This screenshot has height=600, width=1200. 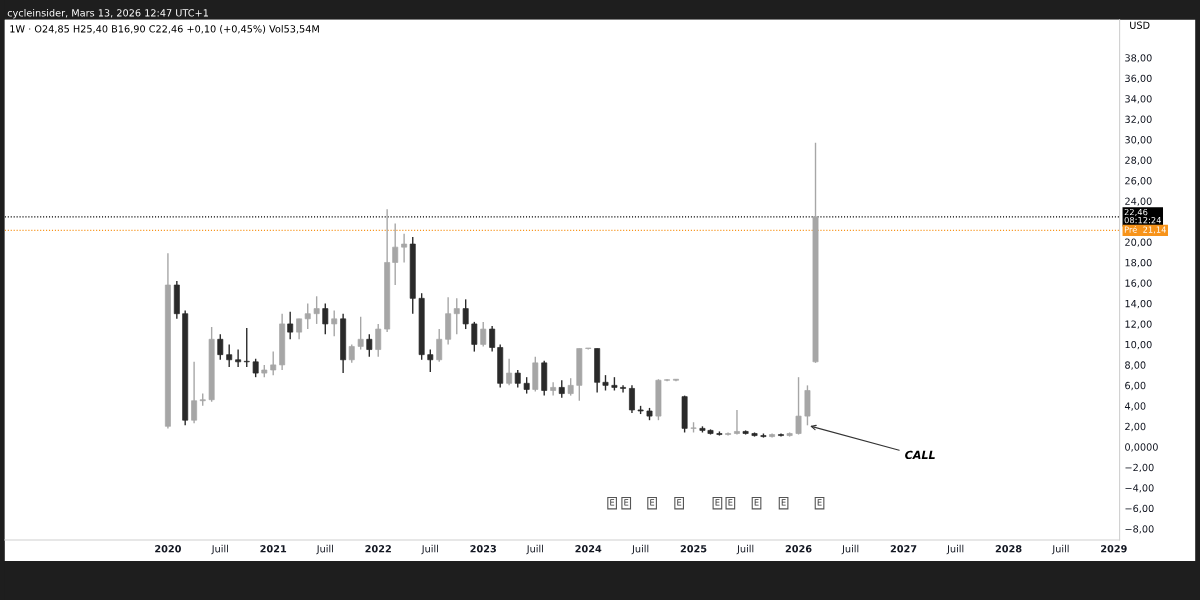 I want to click on y-tick-label: 2,00, so click(x=1135, y=427).